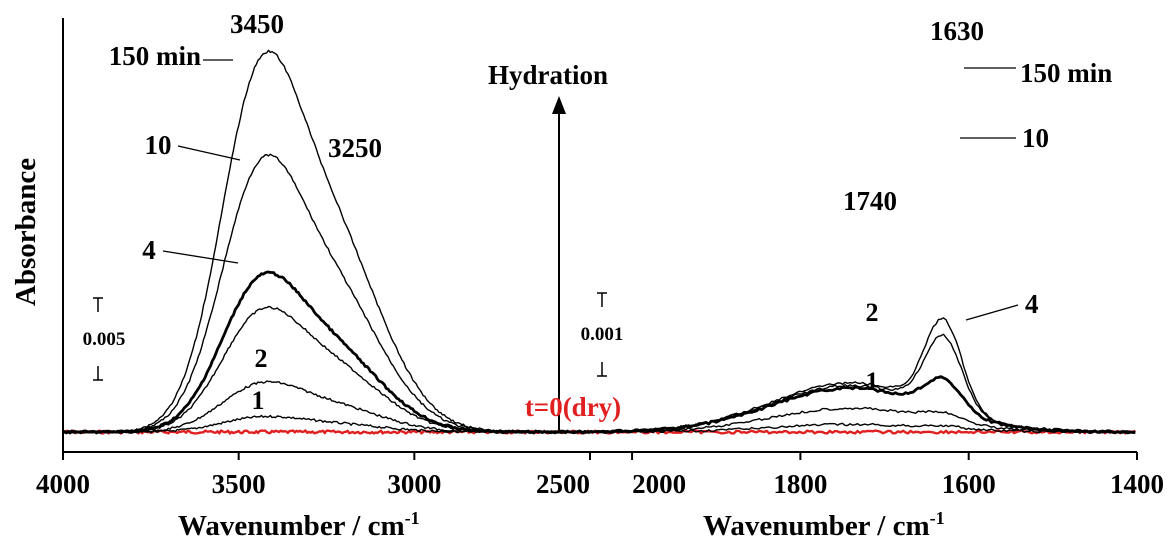 The width and height of the screenshot is (1174, 542). I want to click on curve-label-1-left: 1, so click(258, 400).